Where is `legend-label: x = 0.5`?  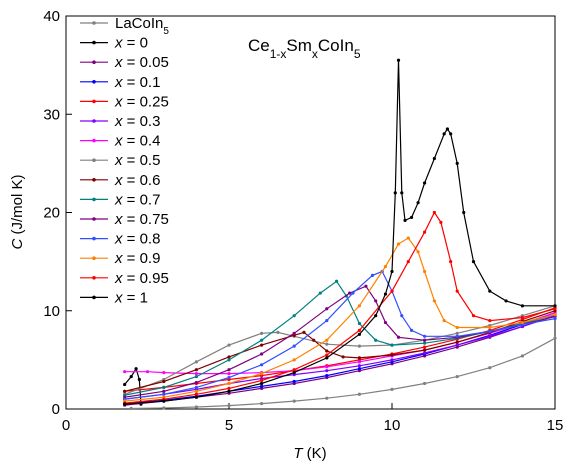
legend-label: x = 0.5 is located at coordinates (137, 160).